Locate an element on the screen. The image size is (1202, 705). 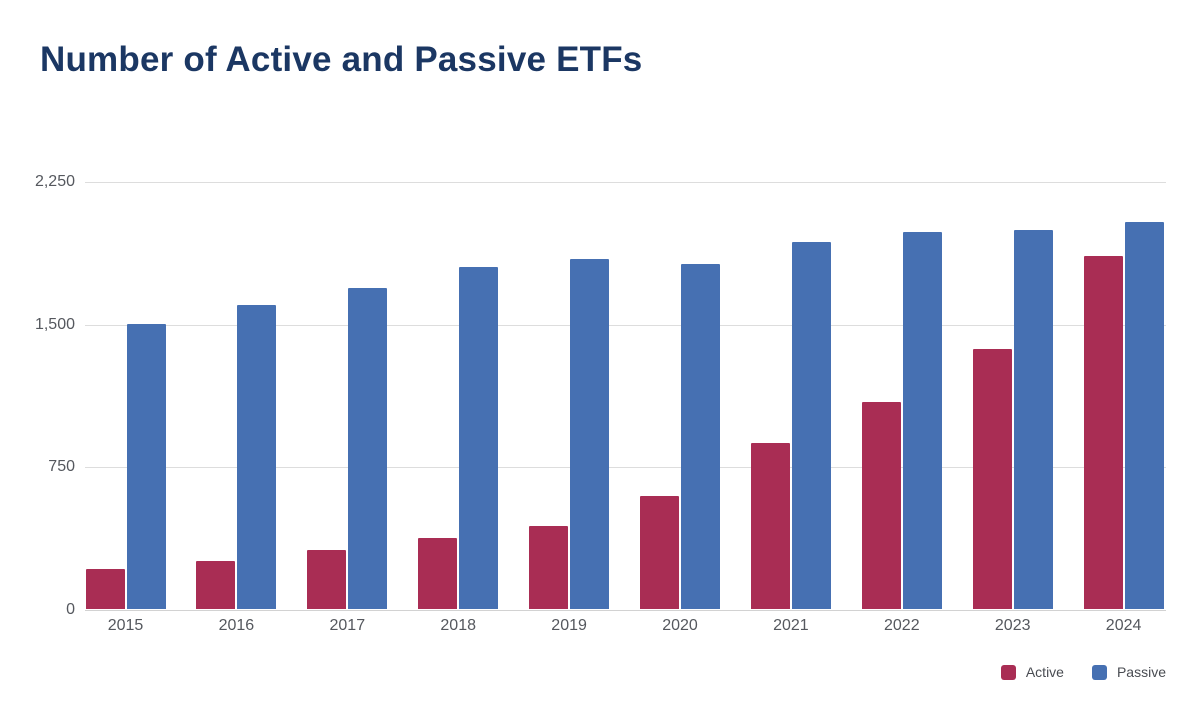
legend-item-active: Active is located at coordinates (1032, 672).